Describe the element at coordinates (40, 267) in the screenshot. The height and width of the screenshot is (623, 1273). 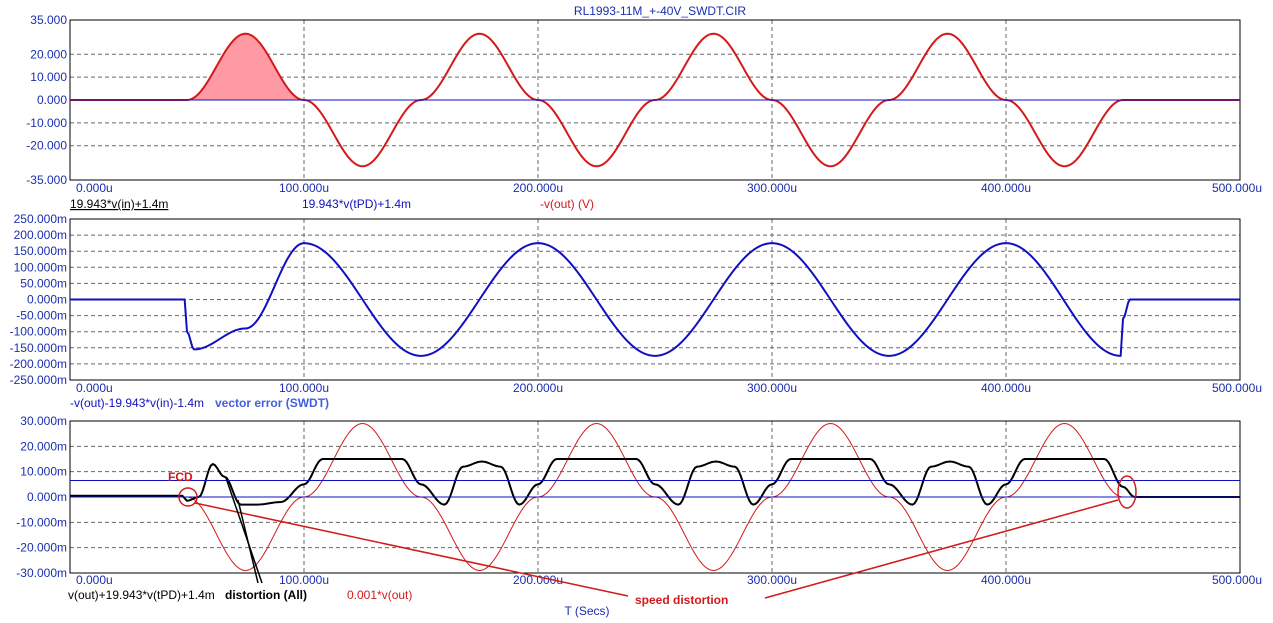
I see `y-tick-label: 100.000m` at that location.